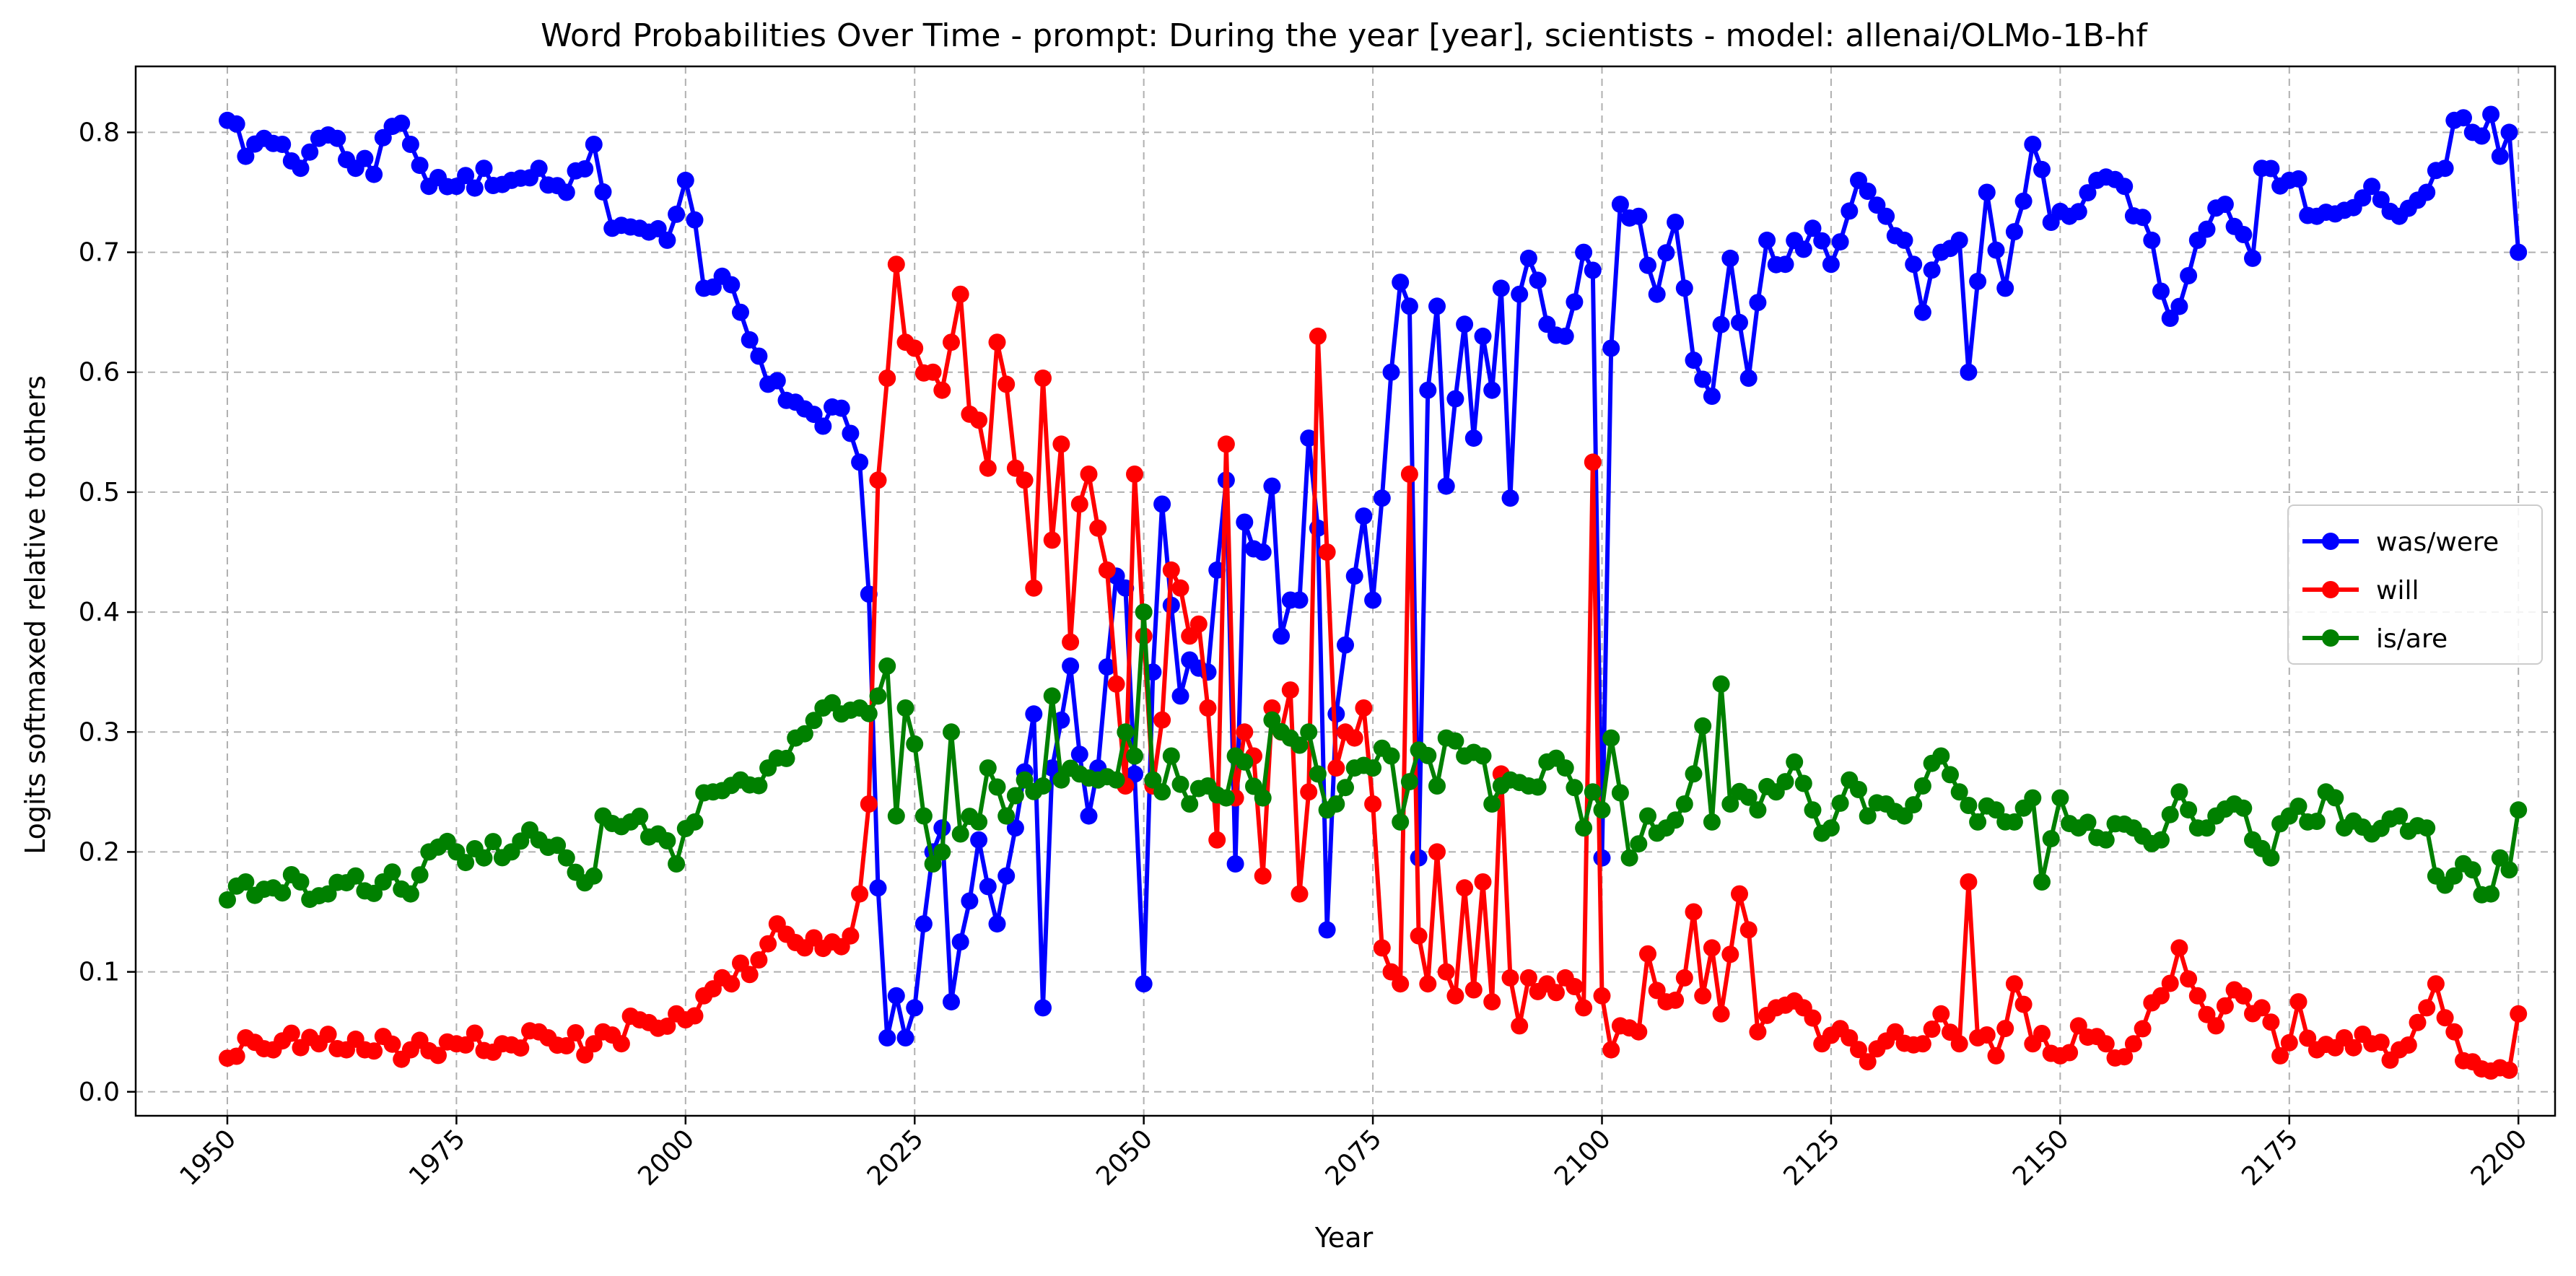 The height and width of the screenshot is (1276, 2576). Describe the element at coordinates (99, 373) in the screenshot. I see `y-tick-label: 0.6` at that location.